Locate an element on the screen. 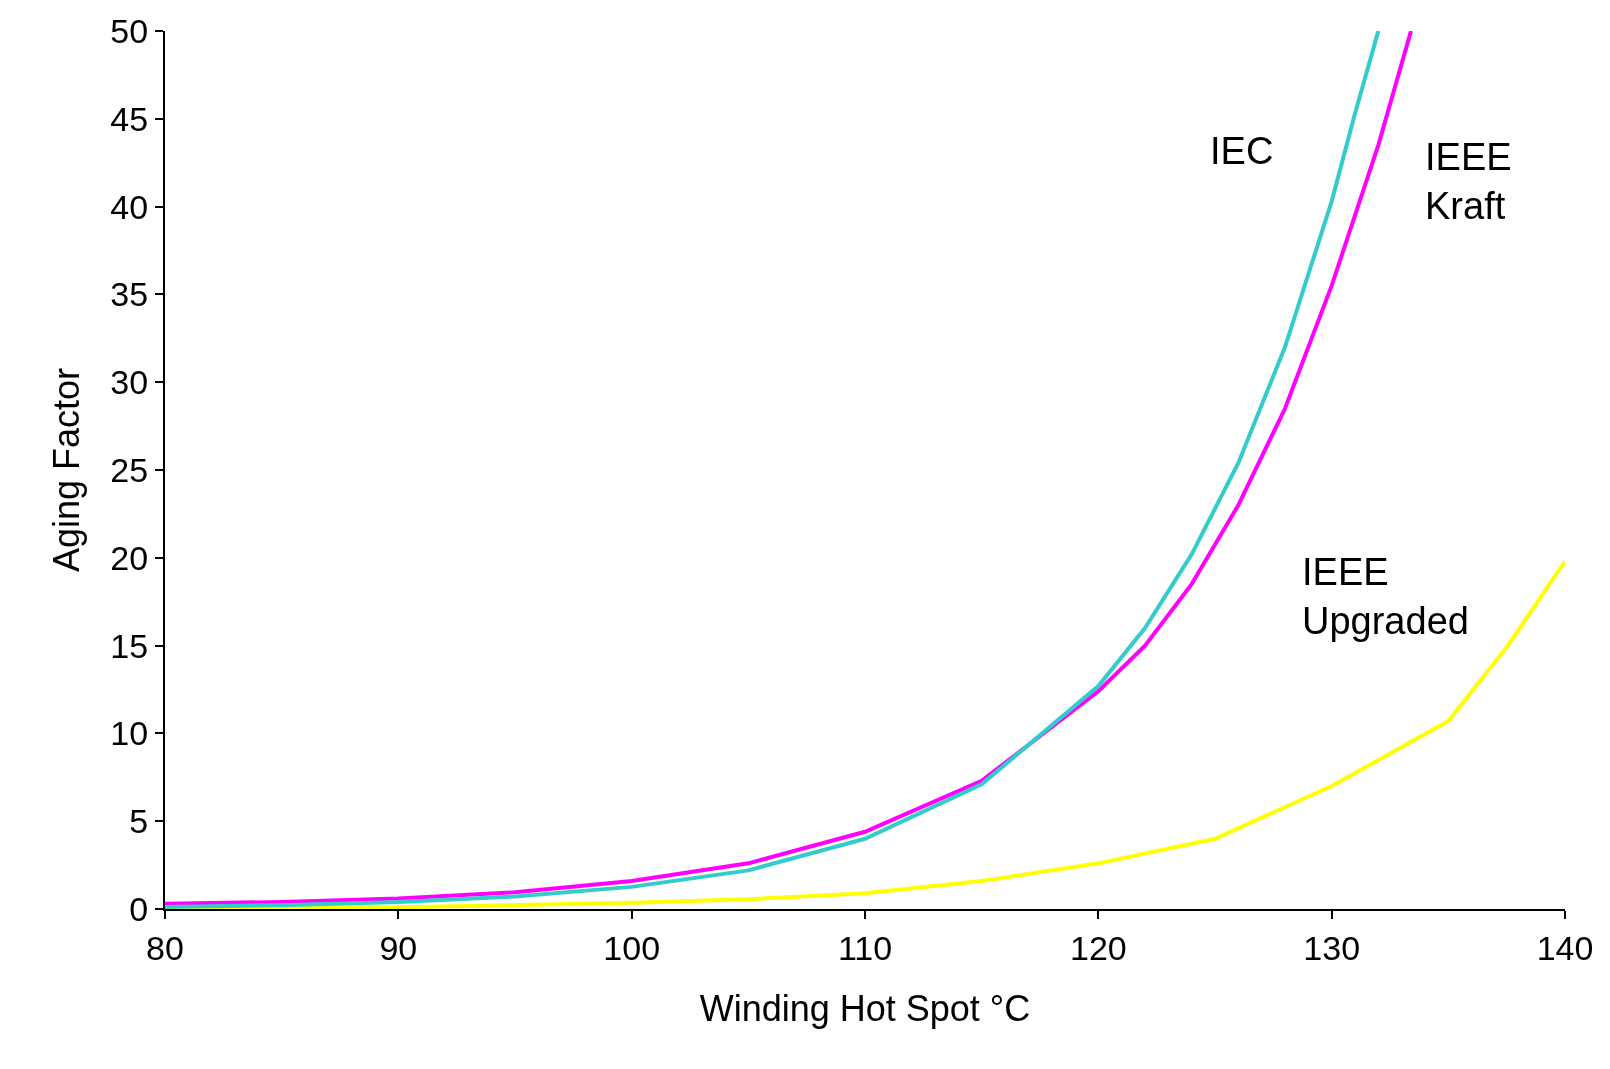 This screenshot has width=1610, height=1069. y-tick-label: 35 is located at coordinates (129, 294).